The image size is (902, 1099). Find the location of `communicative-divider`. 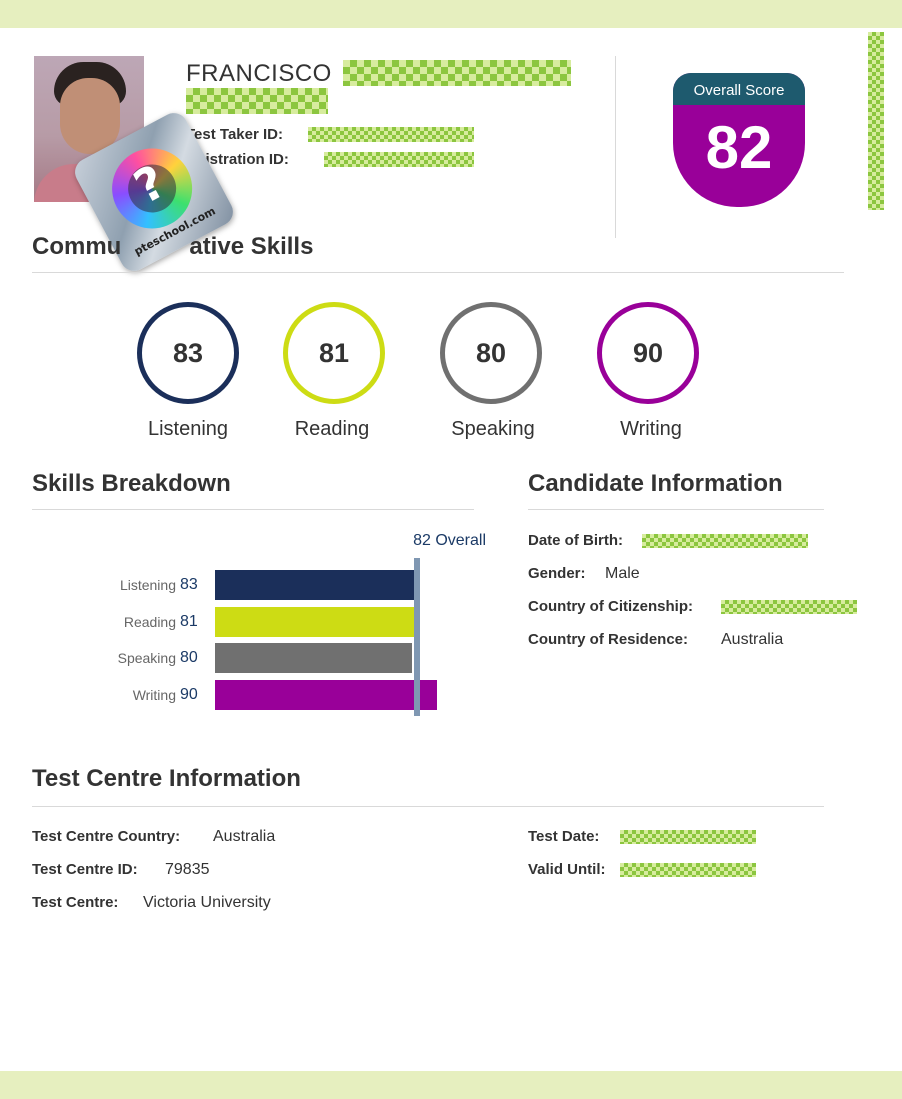

communicative-divider is located at coordinates (438, 272).